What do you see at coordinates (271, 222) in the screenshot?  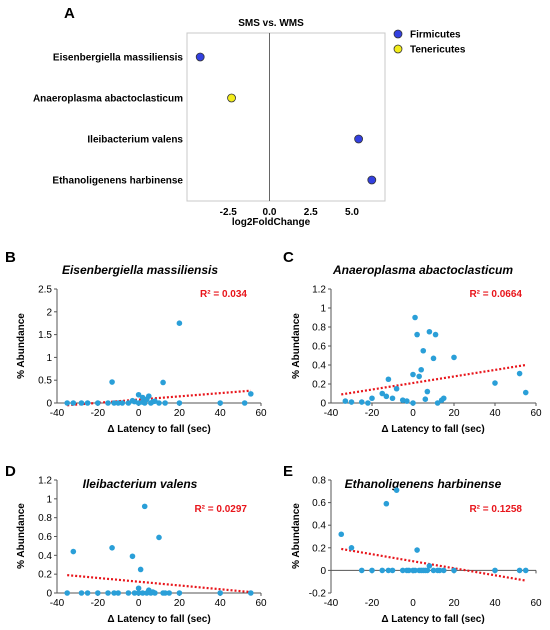 I see `panel-a-x-axis-title: log2FoldChange` at bounding box center [271, 222].